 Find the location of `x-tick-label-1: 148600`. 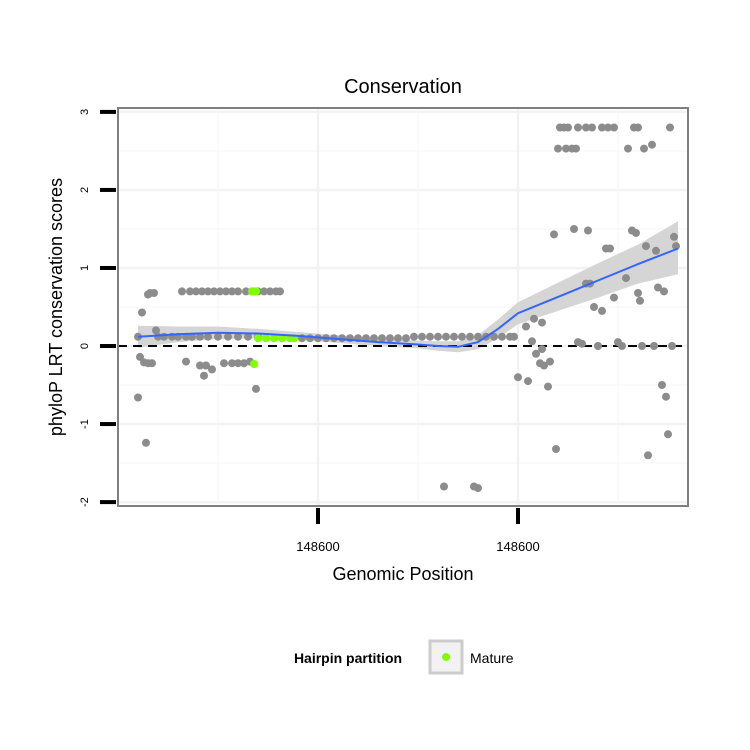

x-tick-label-1: 148600 is located at coordinates (517, 546).